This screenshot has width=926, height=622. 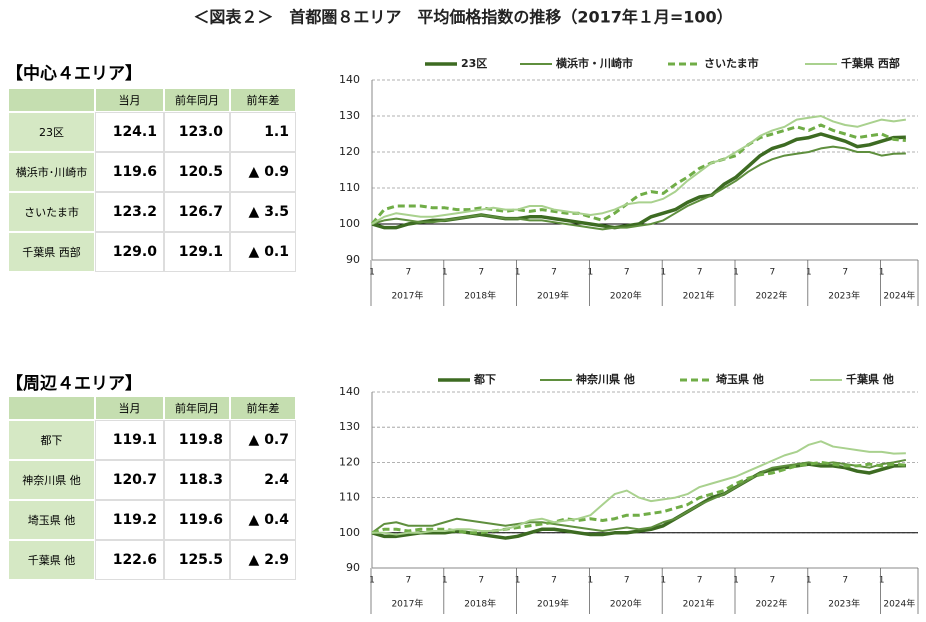 I want to click on row-label: 23区, so click(x=51, y=132).